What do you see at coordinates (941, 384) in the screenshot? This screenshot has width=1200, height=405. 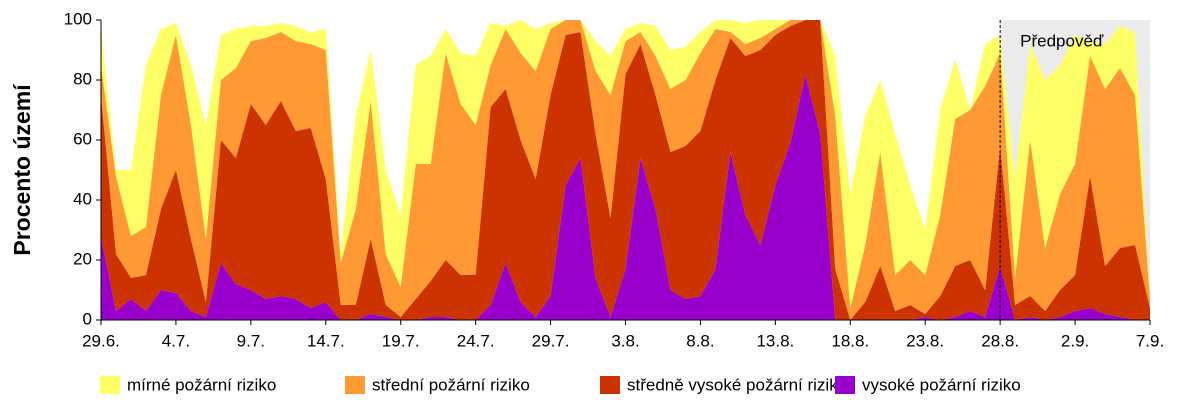 I see `legend-label: vysoké požární riziko` at bounding box center [941, 384].